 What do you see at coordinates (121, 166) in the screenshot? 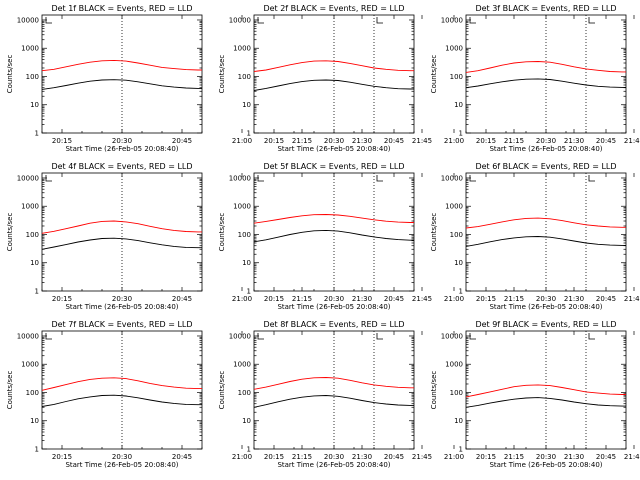
I see `panel-title: Det 4f BLACK = Events, RED = LLD` at bounding box center [121, 166].